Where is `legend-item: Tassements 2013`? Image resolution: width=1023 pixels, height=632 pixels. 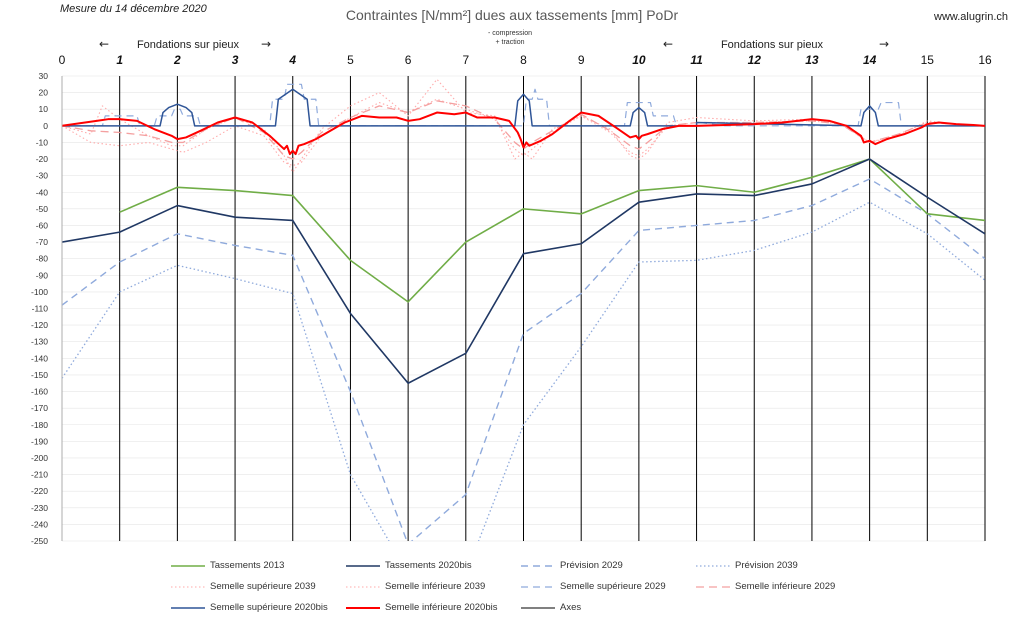
legend-item: Tassements 2013 is located at coordinates (227, 565).